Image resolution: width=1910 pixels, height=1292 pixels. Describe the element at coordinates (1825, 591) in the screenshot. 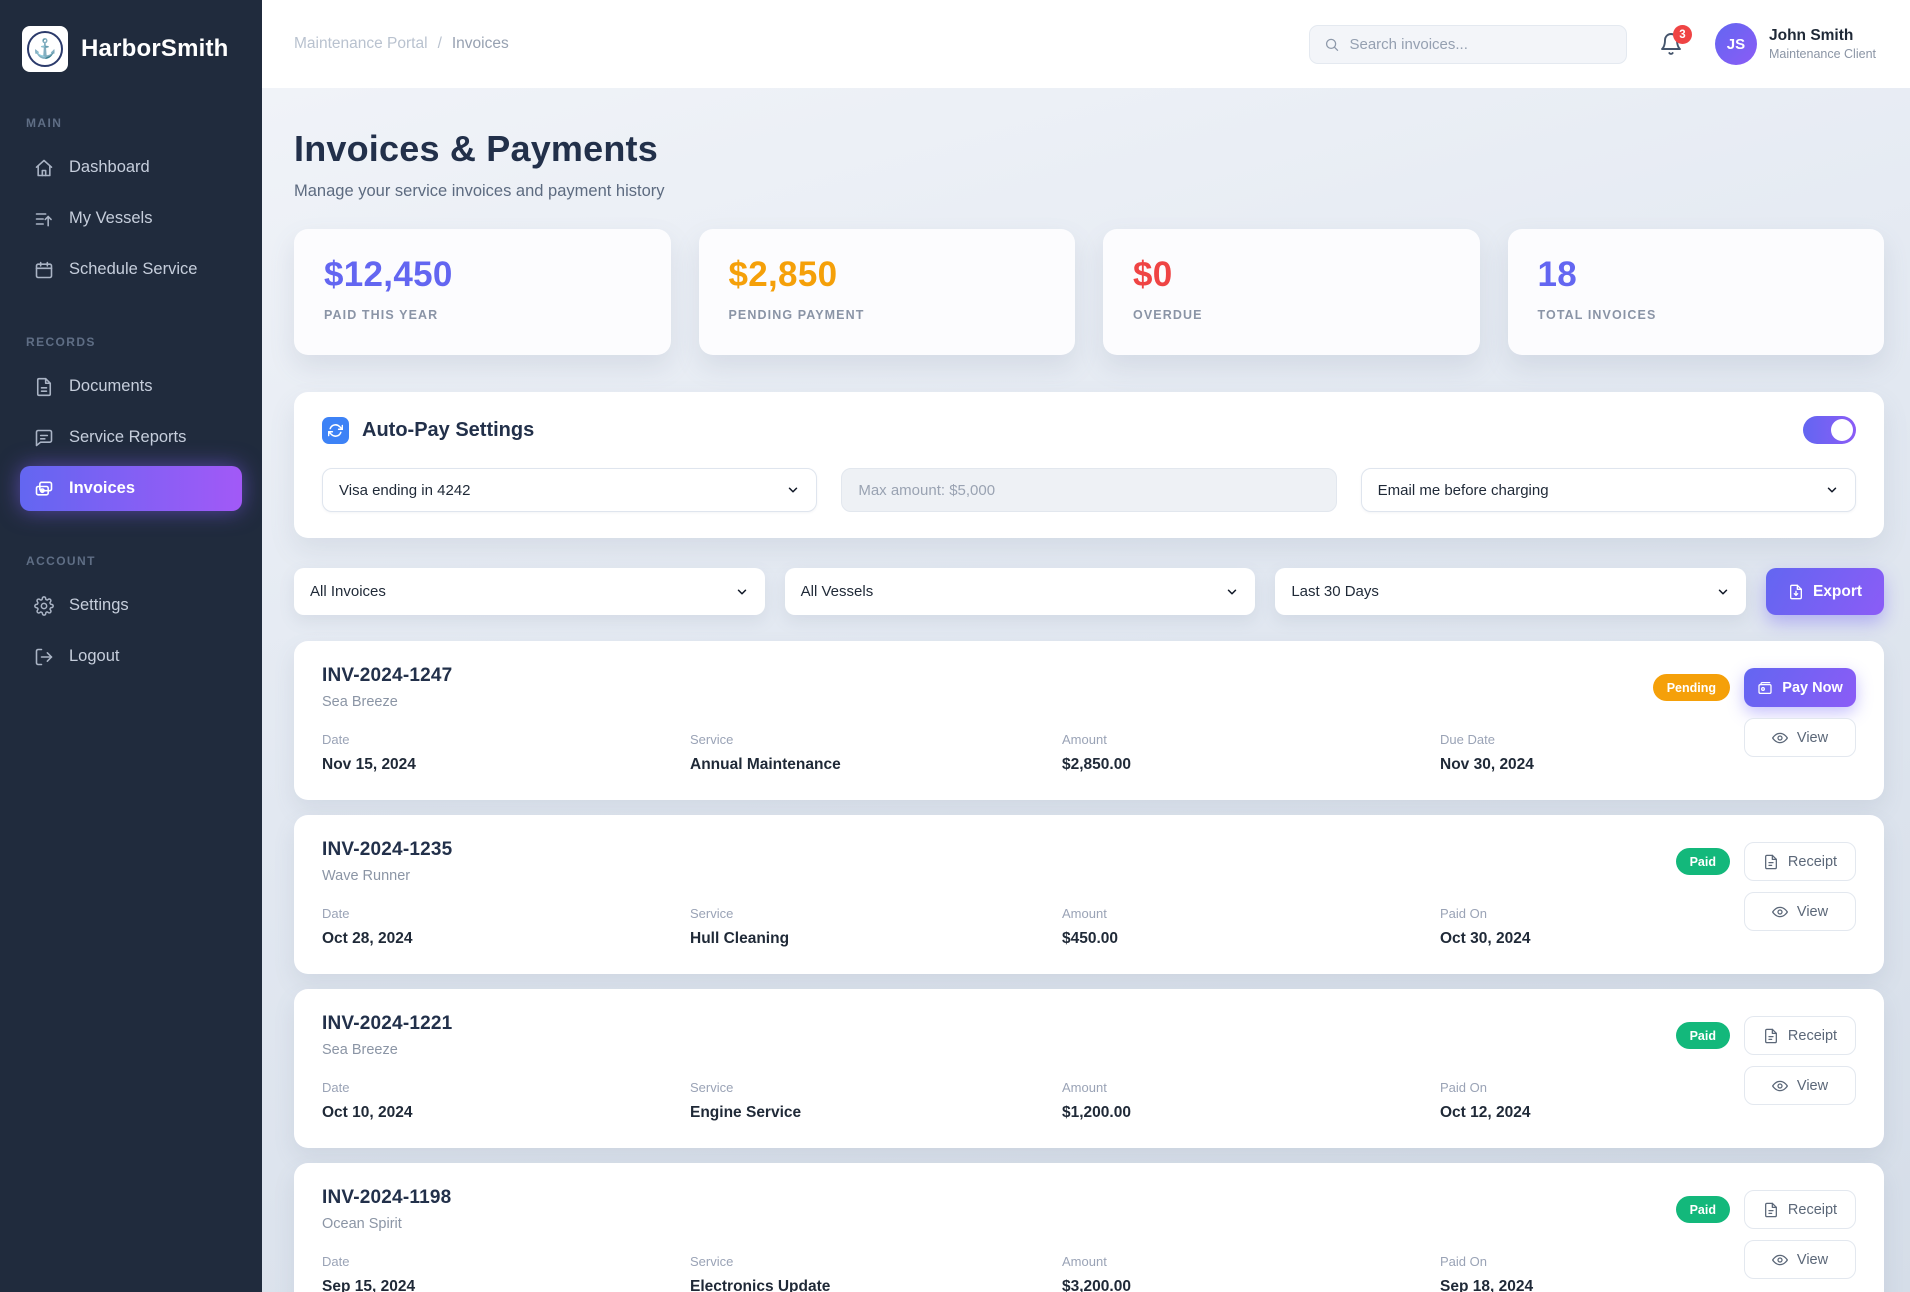

I see `export-button: Export` at that location.